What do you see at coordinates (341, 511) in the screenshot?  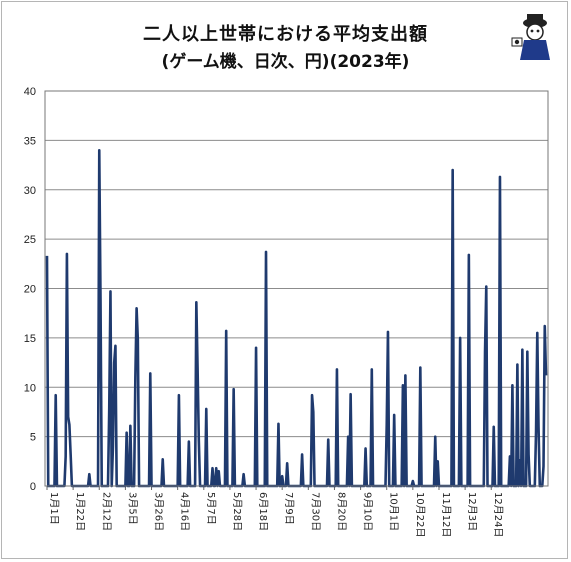 I see `x-tick-label: 8月20日` at bounding box center [341, 511].